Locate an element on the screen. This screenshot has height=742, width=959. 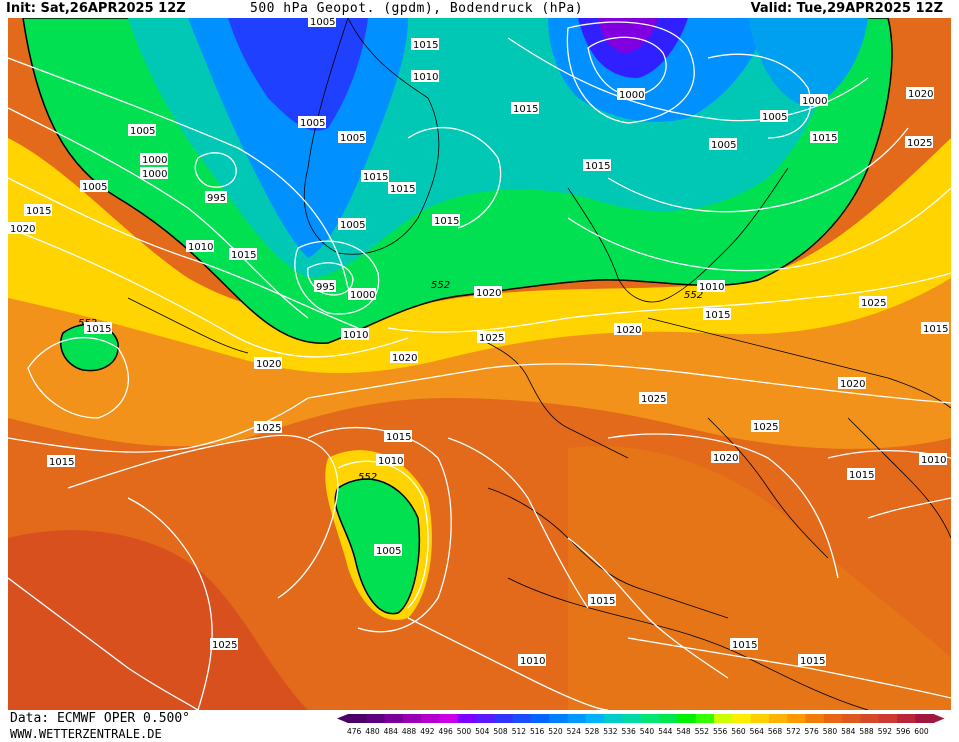
height-label: 552 is located at coordinates (367, 477).